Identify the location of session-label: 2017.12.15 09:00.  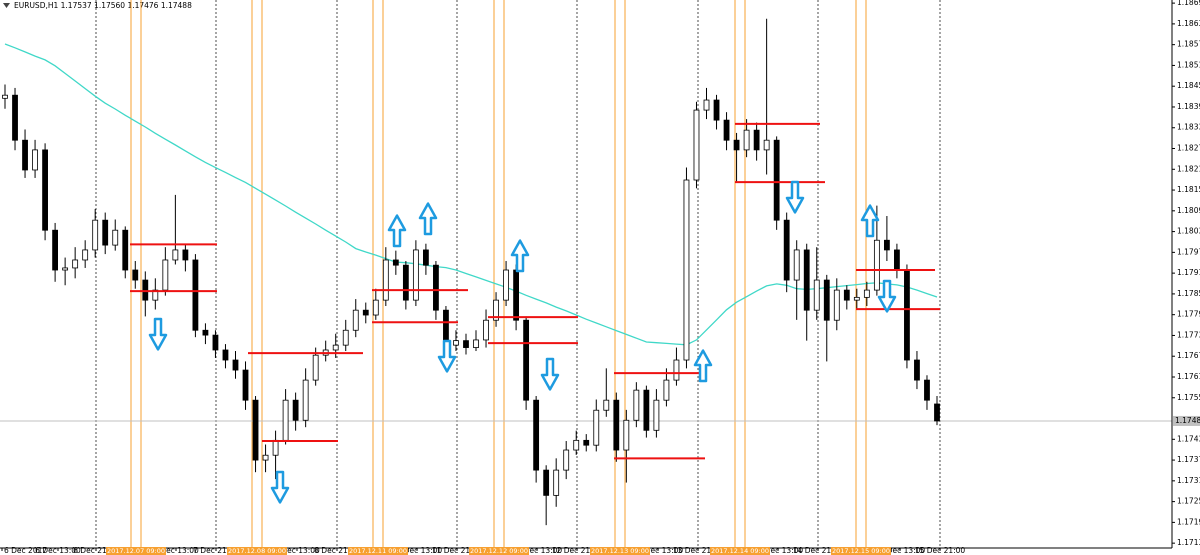
(861, 551).